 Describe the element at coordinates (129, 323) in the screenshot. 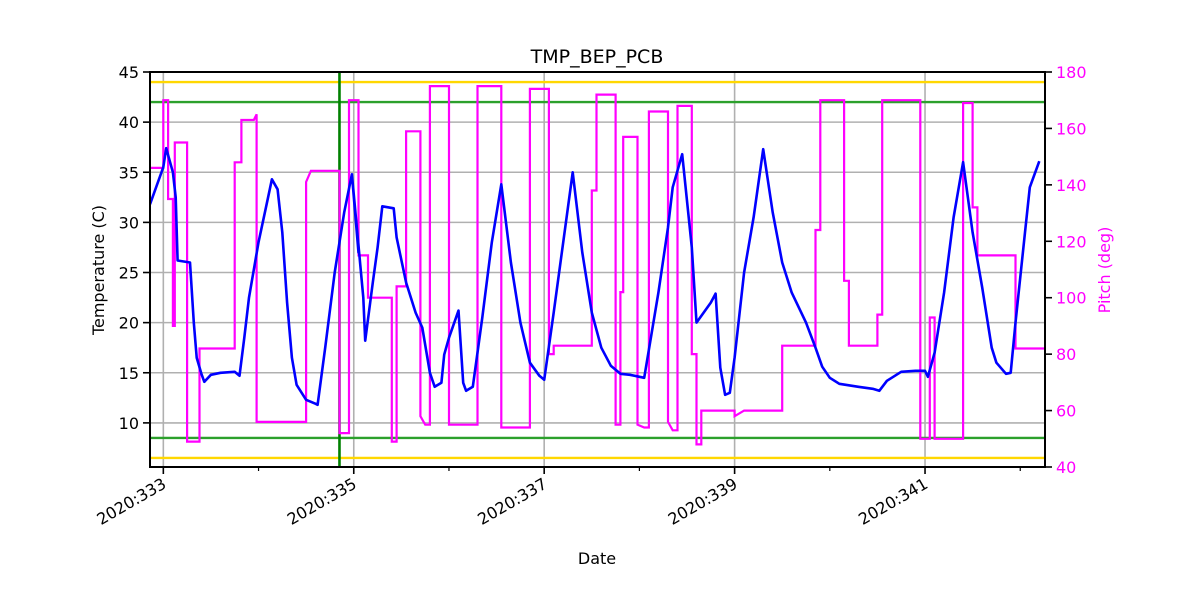

I see `y-left-tick-label: 20` at that location.